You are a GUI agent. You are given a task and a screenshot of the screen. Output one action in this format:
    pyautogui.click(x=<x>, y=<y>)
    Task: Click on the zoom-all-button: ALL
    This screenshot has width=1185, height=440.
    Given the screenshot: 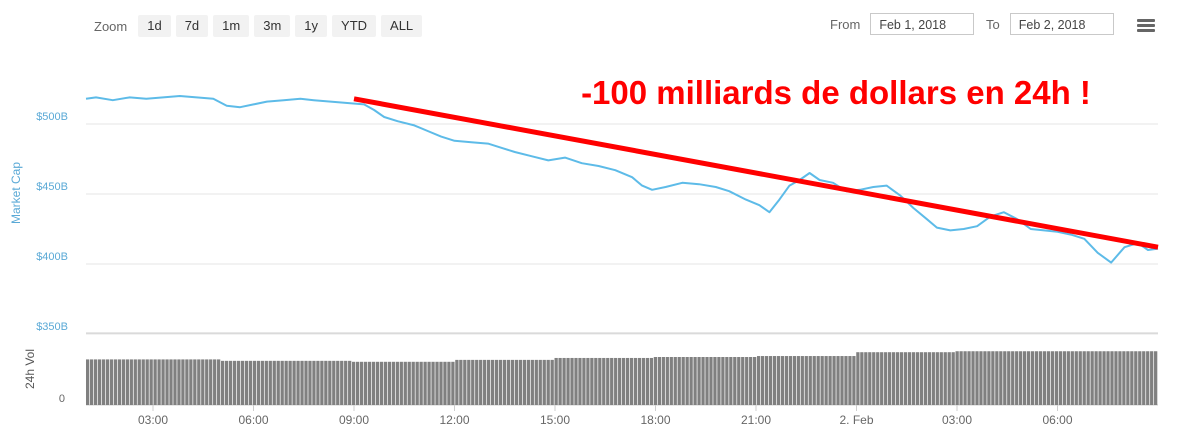 What is the action you would take?
    pyautogui.click(x=402, y=26)
    